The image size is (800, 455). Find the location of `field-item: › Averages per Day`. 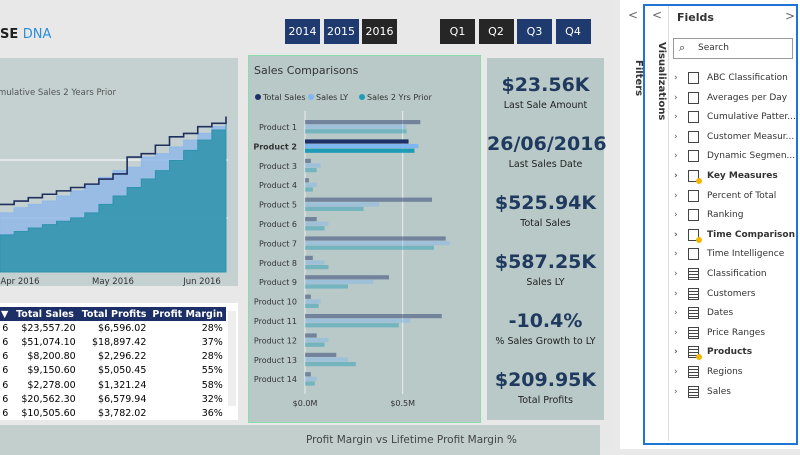

field-item: › Averages per Day is located at coordinates (730, 98).